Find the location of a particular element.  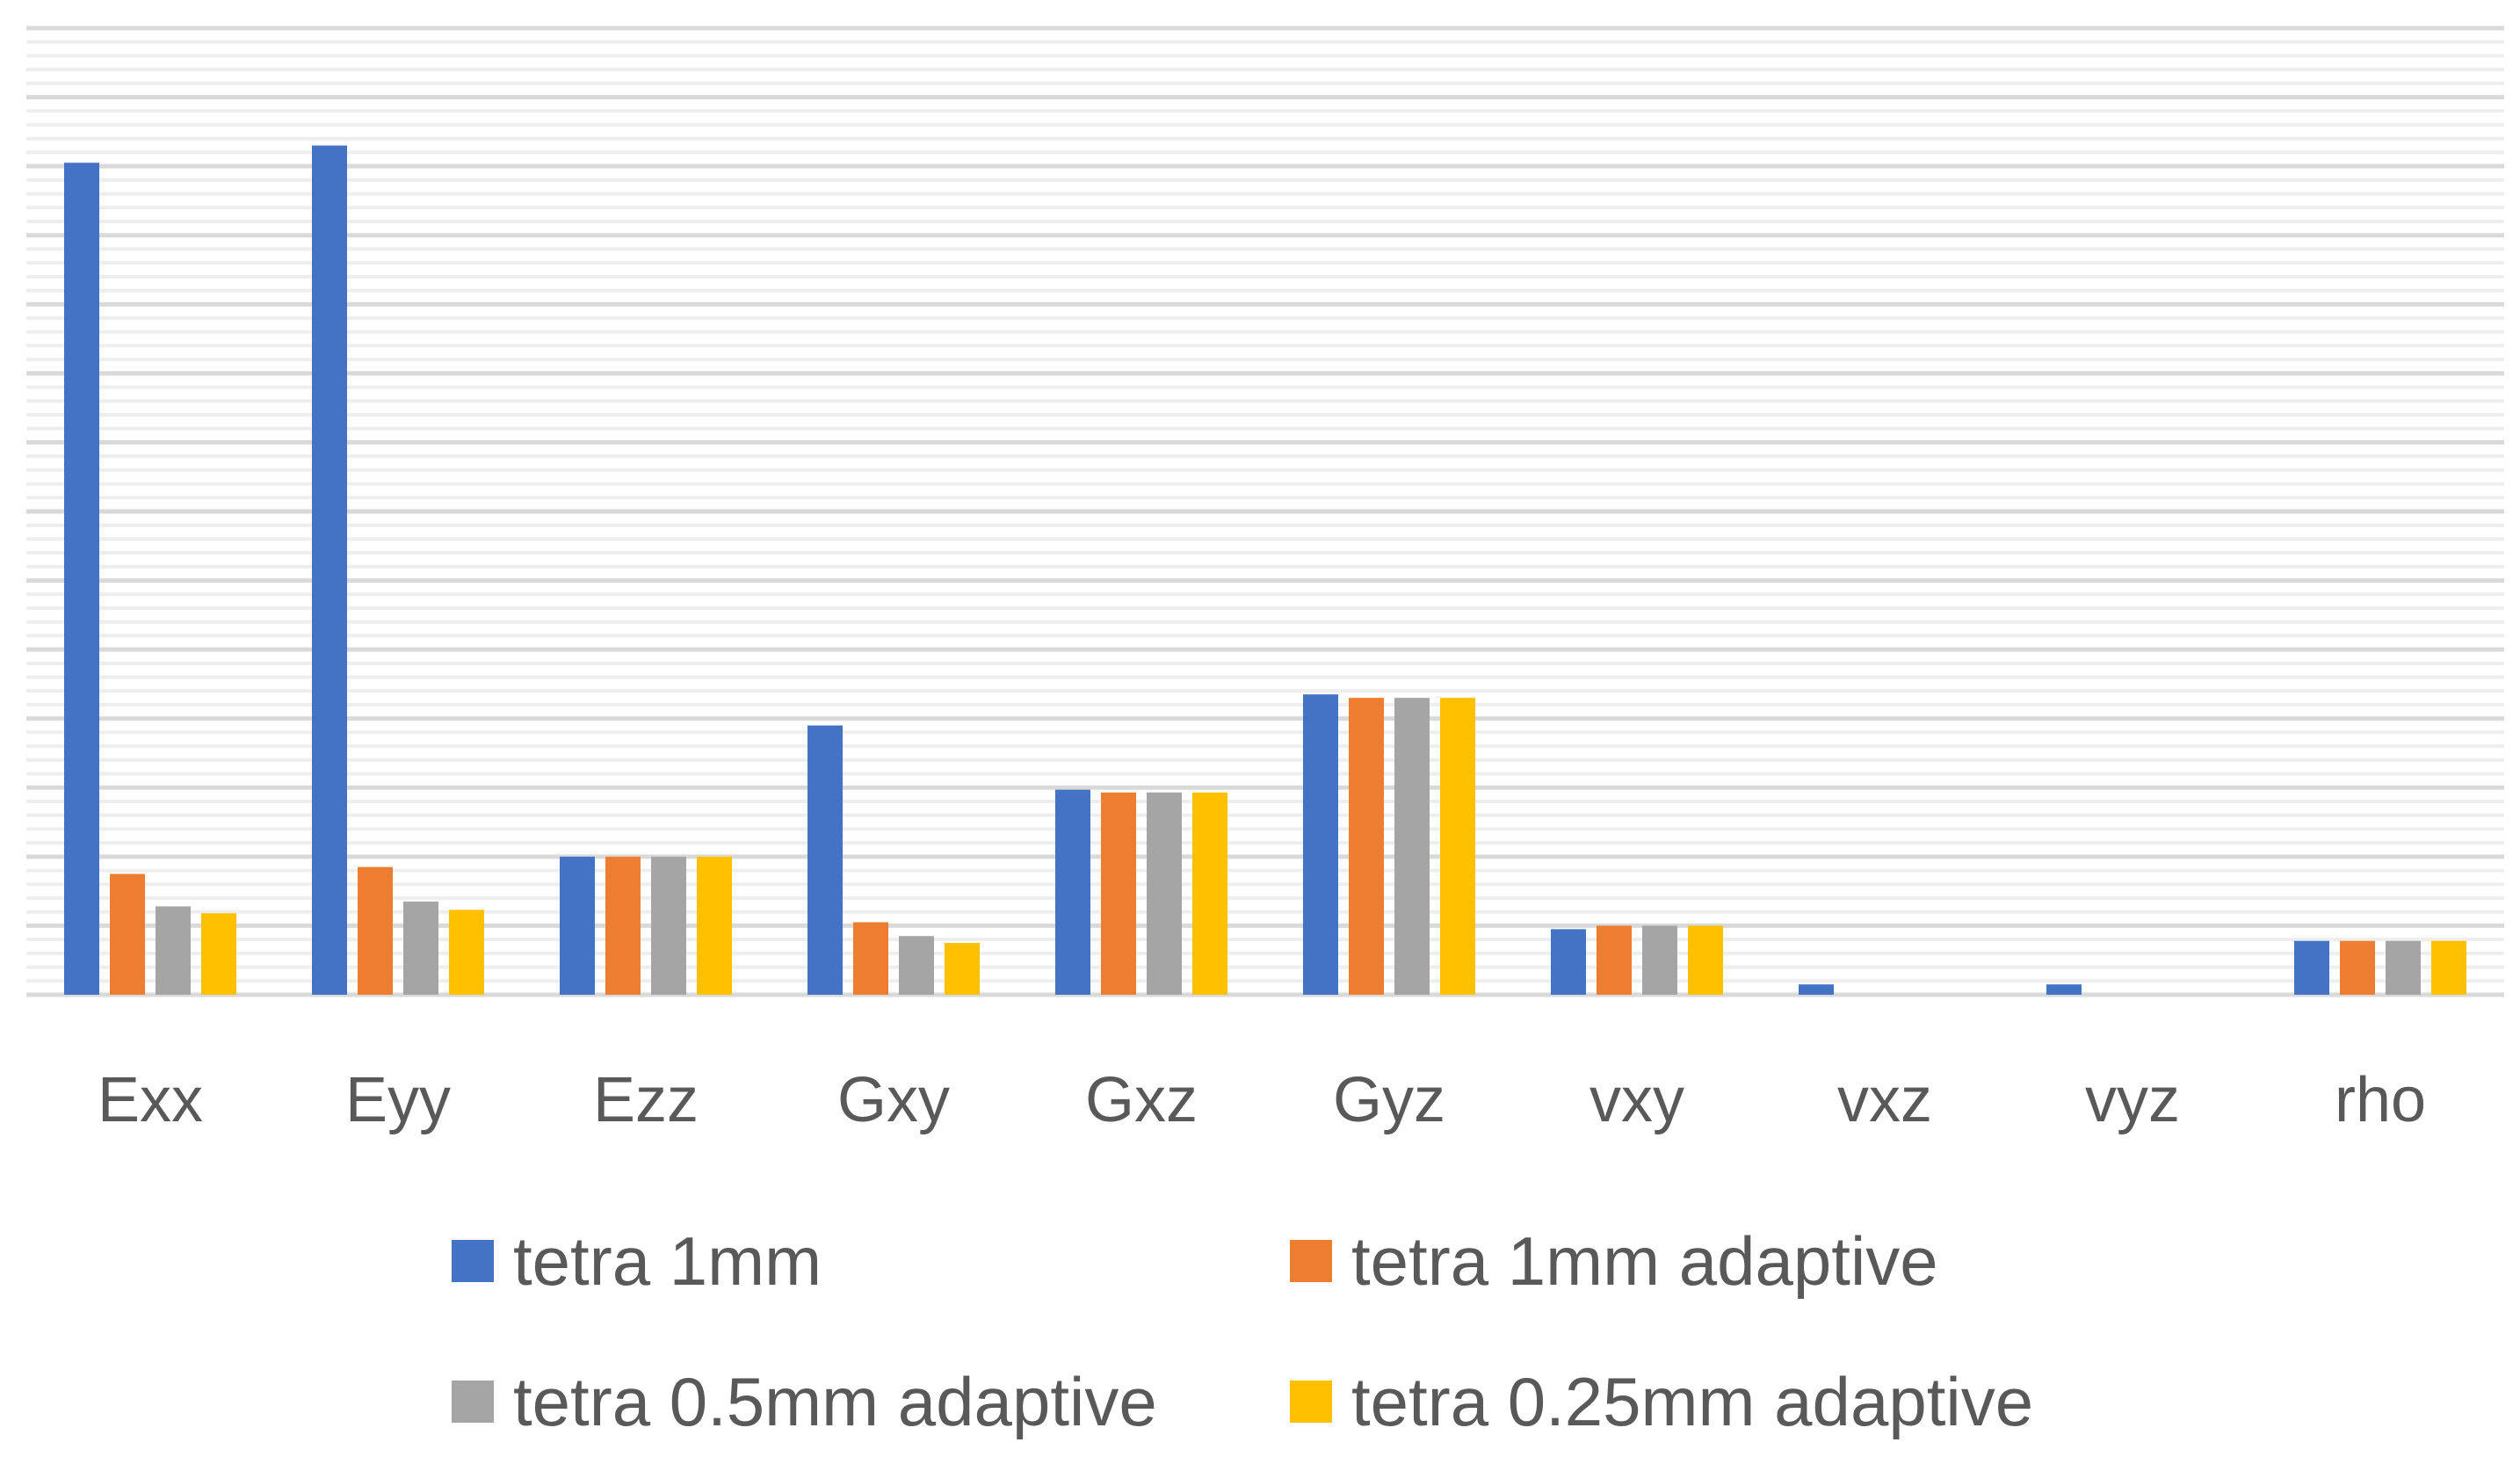

legend-label: tetra 1mm is located at coordinates (667, 1260).